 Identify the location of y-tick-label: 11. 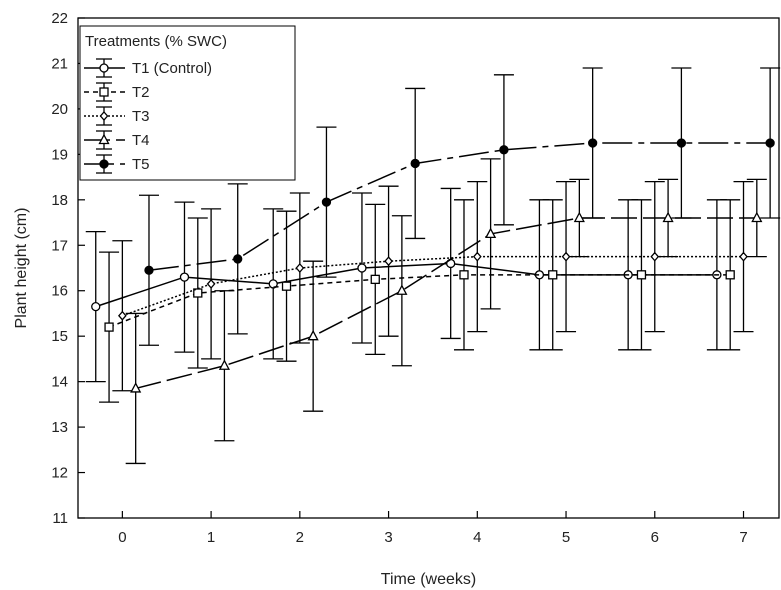
(60, 518).